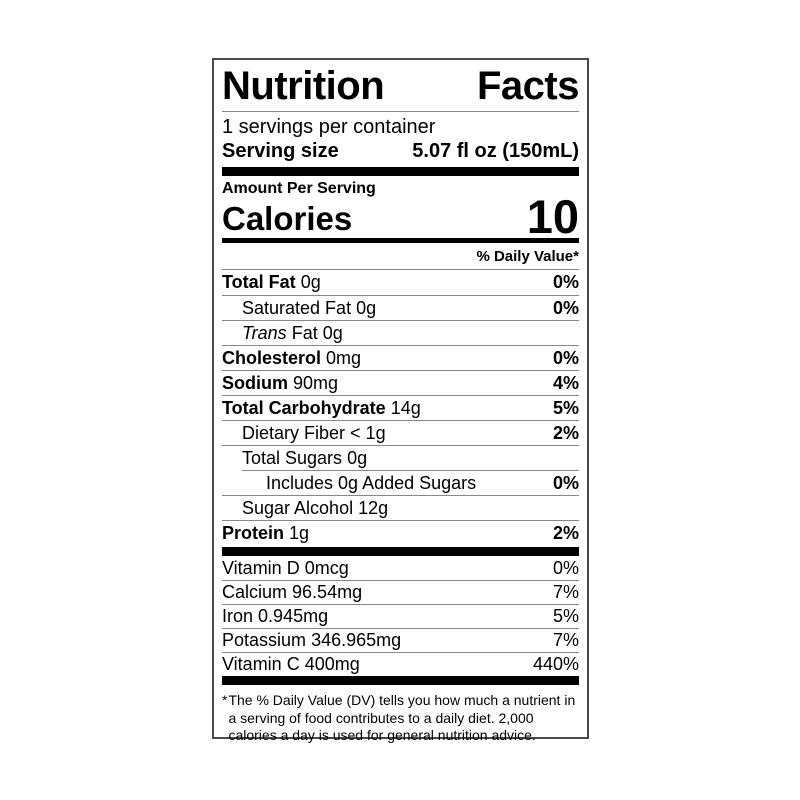  What do you see at coordinates (495, 151) in the screenshot?
I see `serving-size-value: 5.07 fl oz (150mL)` at bounding box center [495, 151].